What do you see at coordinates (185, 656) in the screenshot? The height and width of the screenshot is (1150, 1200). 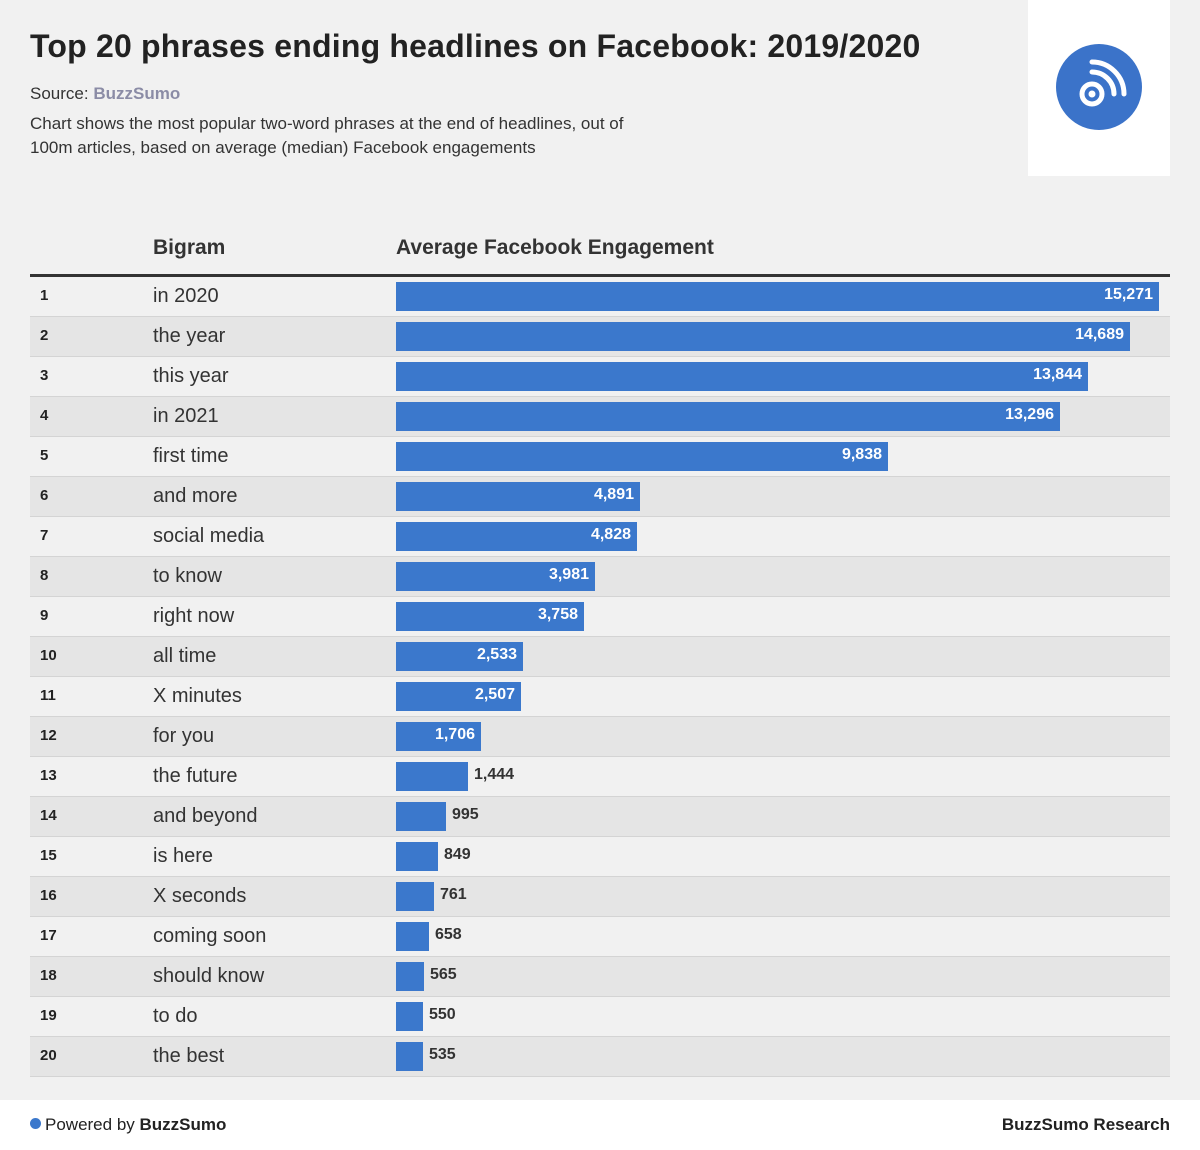 I see `bigram-label: all time` at bounding box center [185, 656].